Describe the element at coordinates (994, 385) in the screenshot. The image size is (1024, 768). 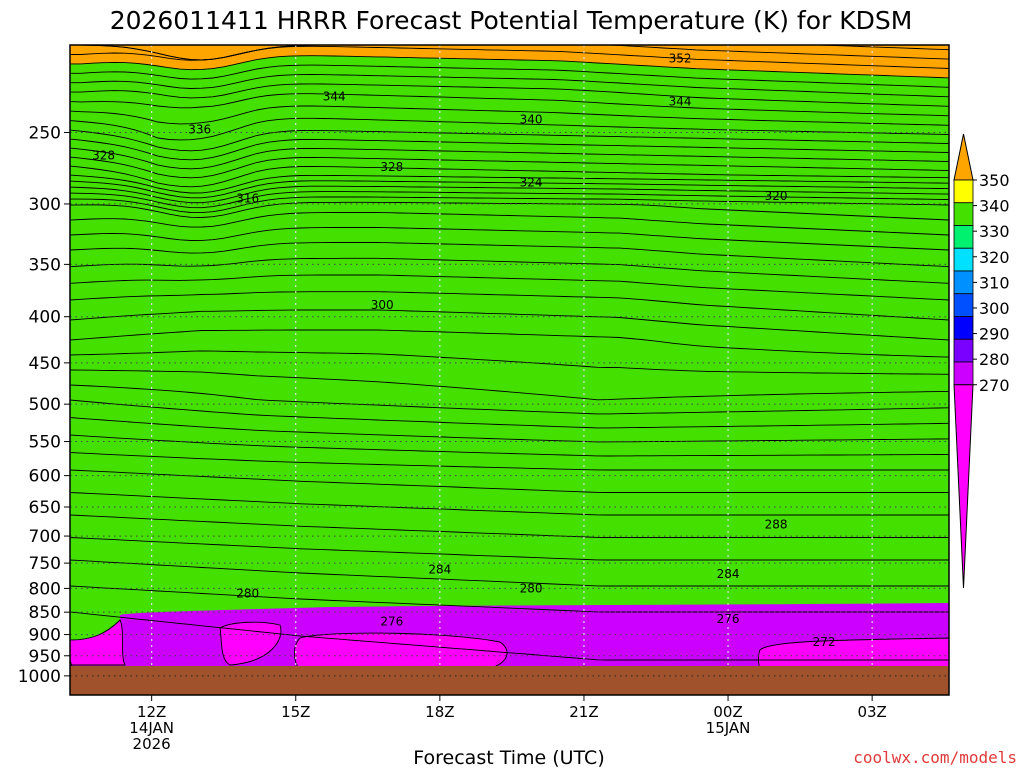
I see `colorbar-label: 270` at that location.